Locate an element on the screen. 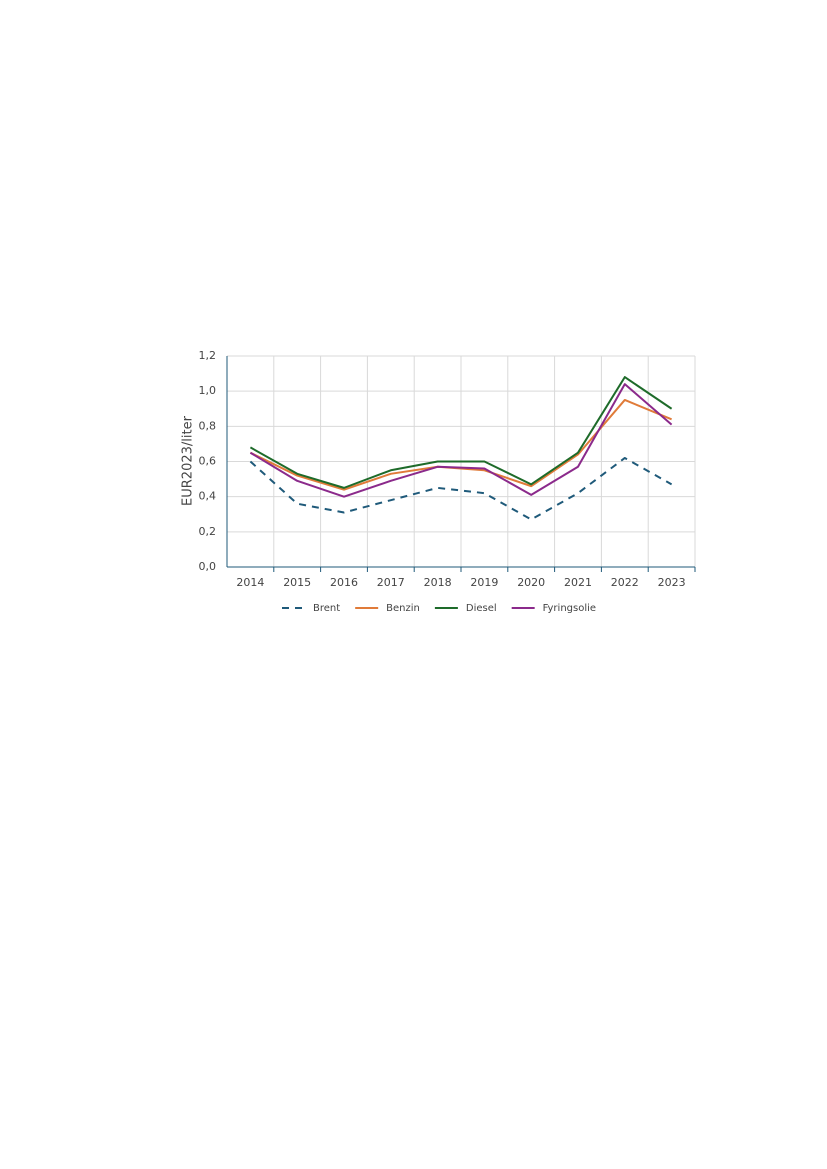  x-tick-label: 2019 is located at coordinates (484, 582).